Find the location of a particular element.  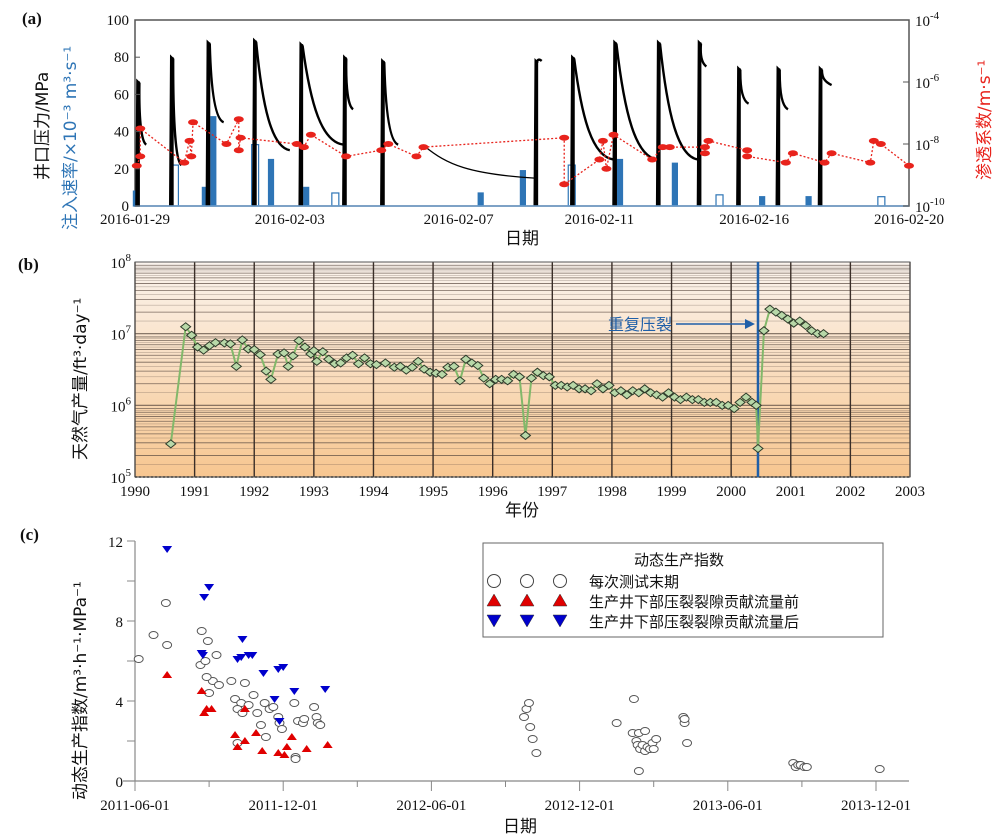

legend-circle-icon is located at coordinates (560, 581).